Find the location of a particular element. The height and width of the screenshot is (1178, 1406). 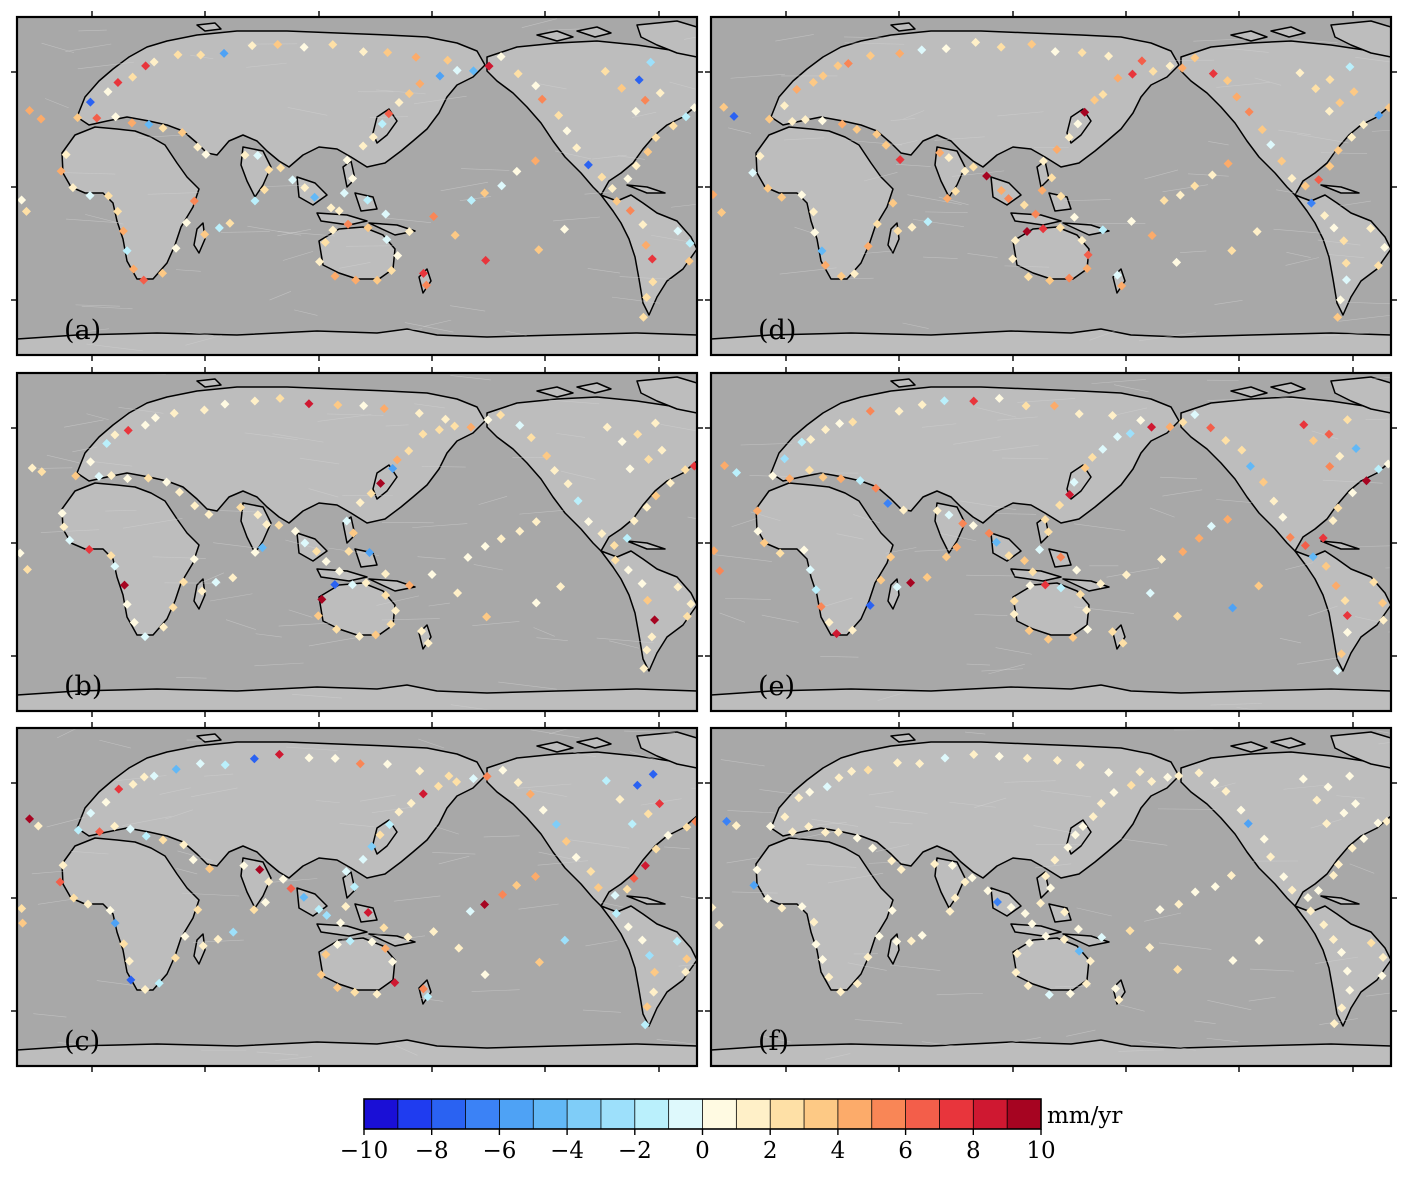

colorbar-tick-label: 10 is located at coordinates (1040, 1151).